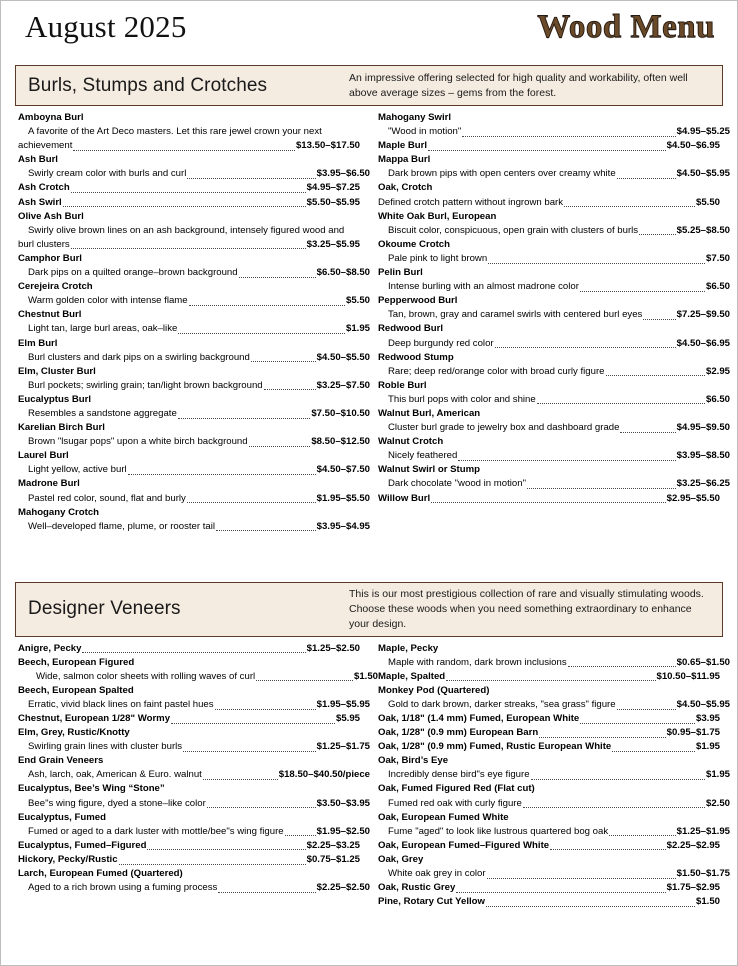  I want to click on entry-description-row: Fumed red oak with curly figure $2.50, so click(554, 804).